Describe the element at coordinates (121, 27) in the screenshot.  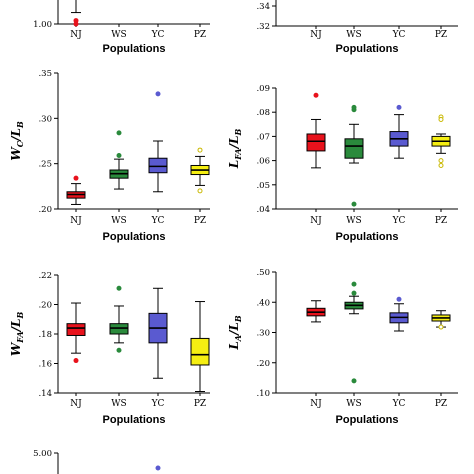
I see `panel-1: 1.00 NJ WS YC PZ Populations` at that location.